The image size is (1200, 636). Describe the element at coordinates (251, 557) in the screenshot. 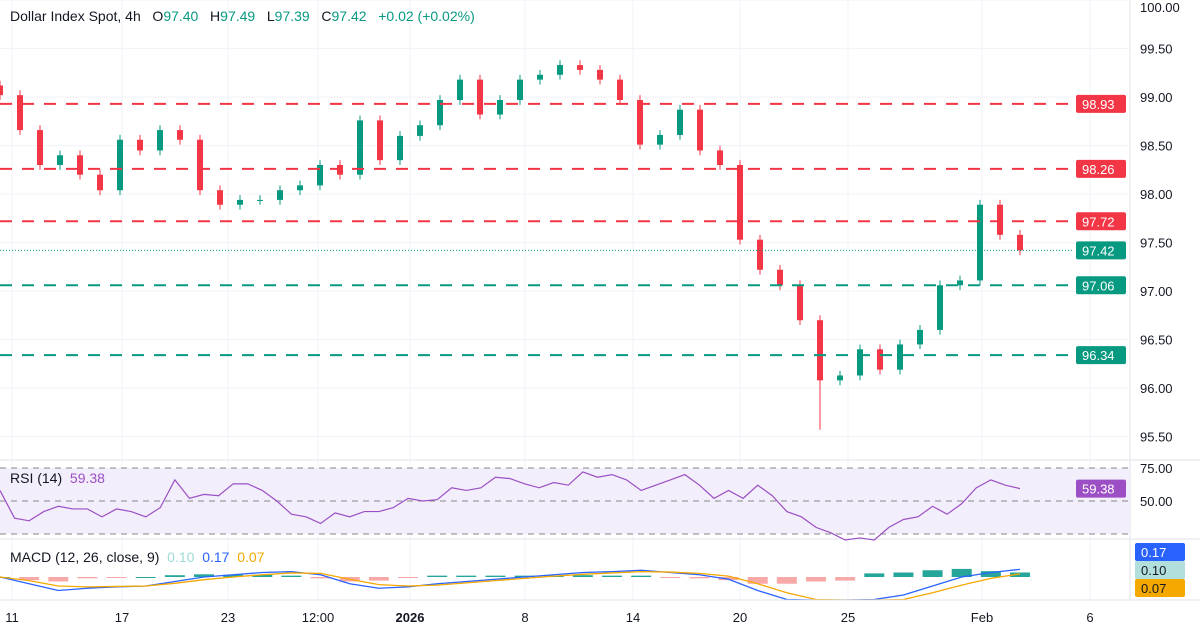

I see `signal-value: 0.07` at that location.